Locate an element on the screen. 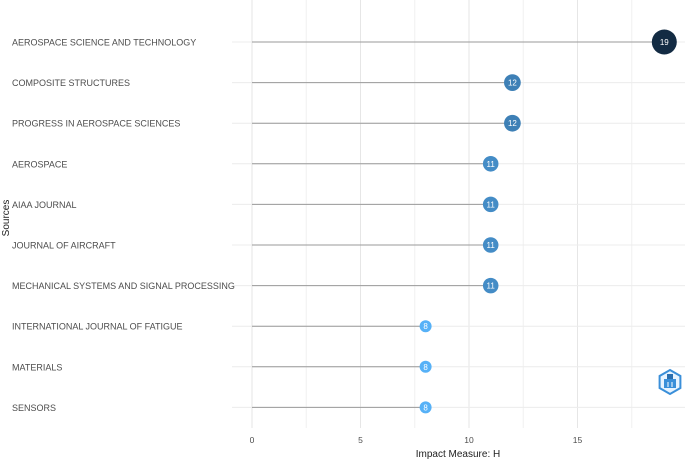 The height and width of the screenshot is (460, 685). bibliometrix-logo-icon is located at coordinates (670, 382).